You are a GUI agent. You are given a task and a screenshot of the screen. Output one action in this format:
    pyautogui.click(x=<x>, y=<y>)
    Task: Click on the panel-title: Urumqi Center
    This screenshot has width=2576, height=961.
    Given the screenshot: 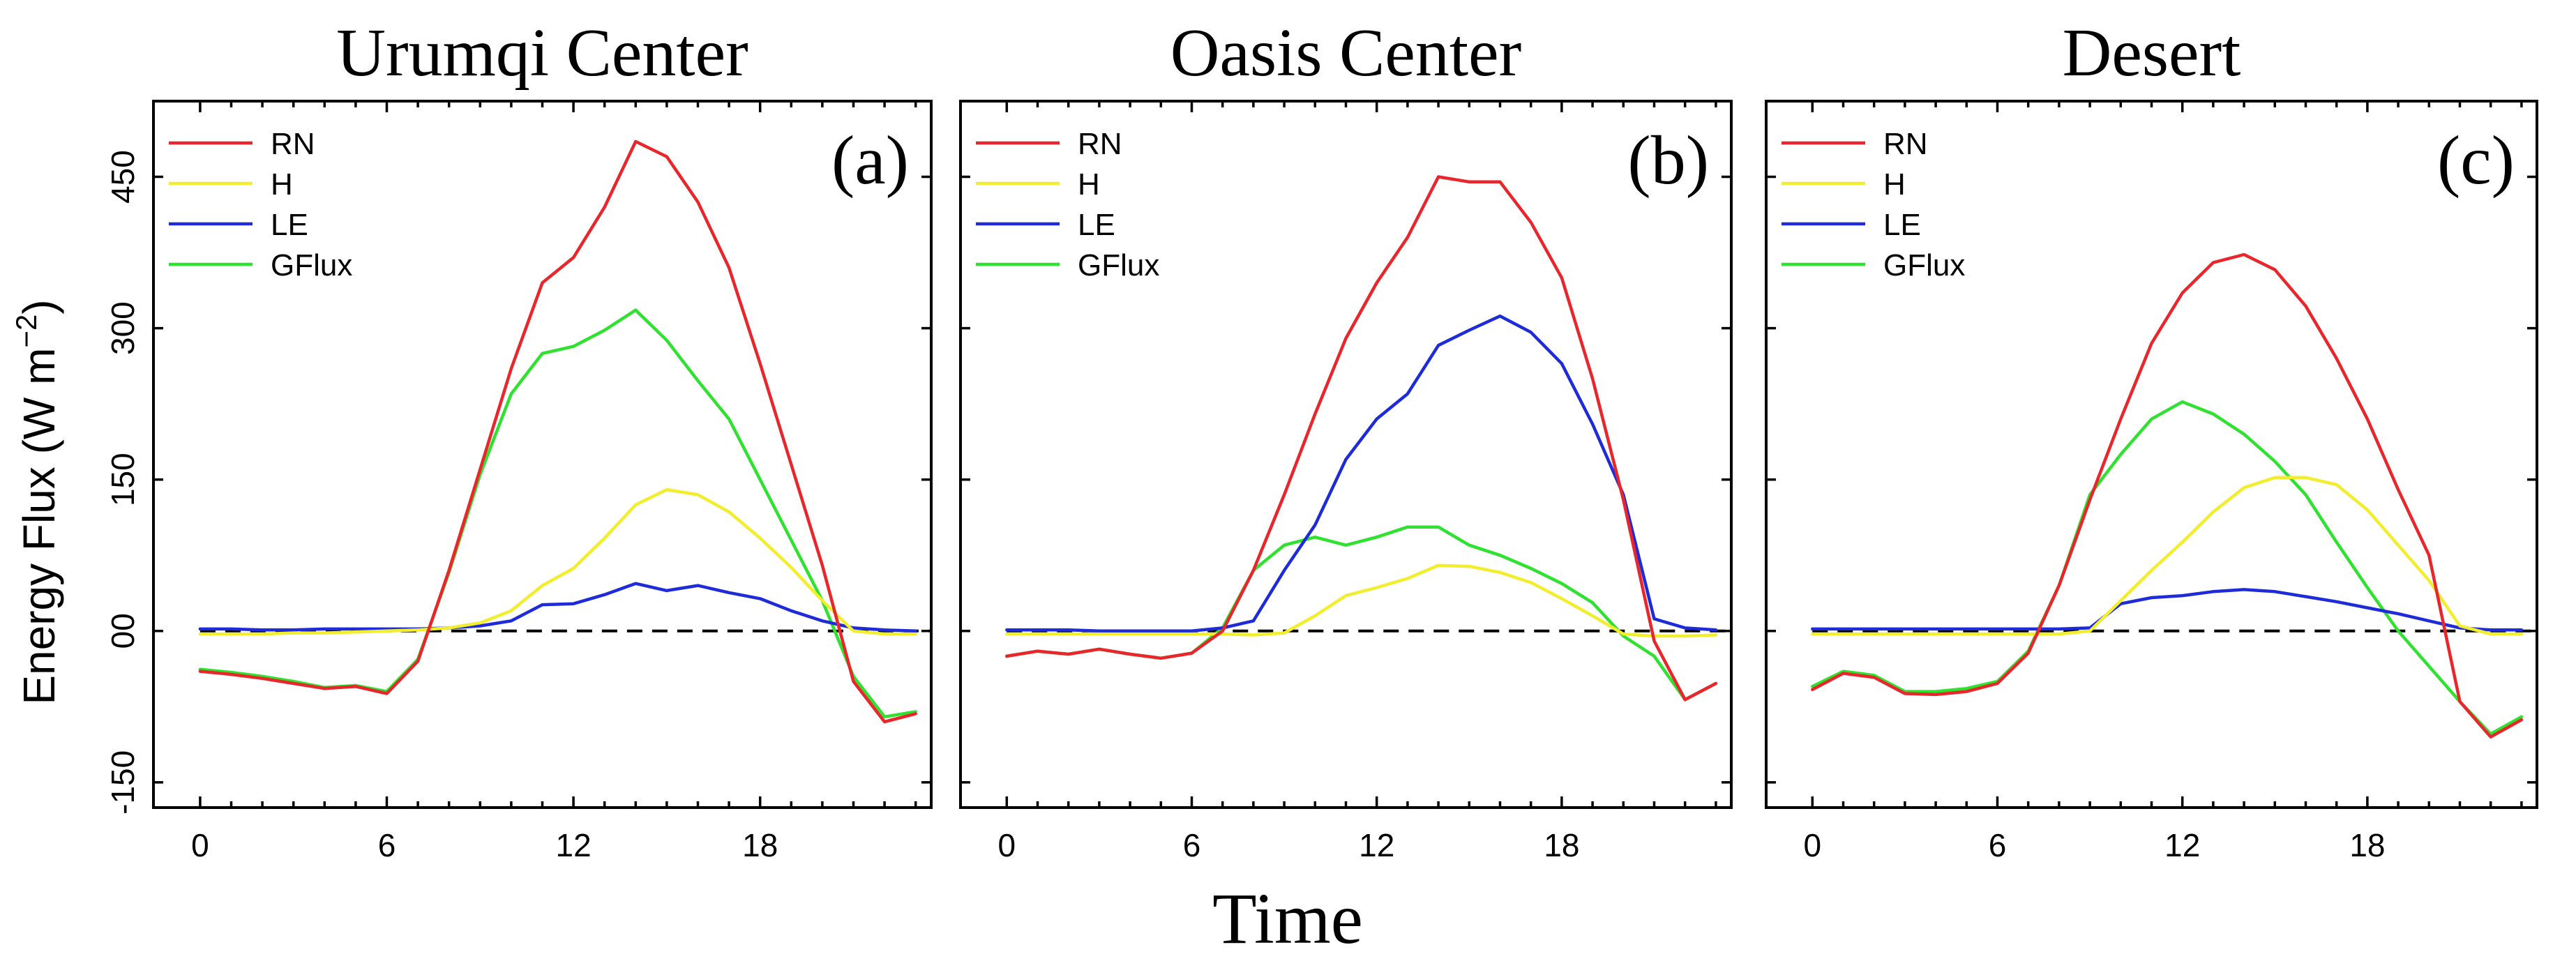 What is the action you would take?
    pyautogui.click(x=542, y=53)
    